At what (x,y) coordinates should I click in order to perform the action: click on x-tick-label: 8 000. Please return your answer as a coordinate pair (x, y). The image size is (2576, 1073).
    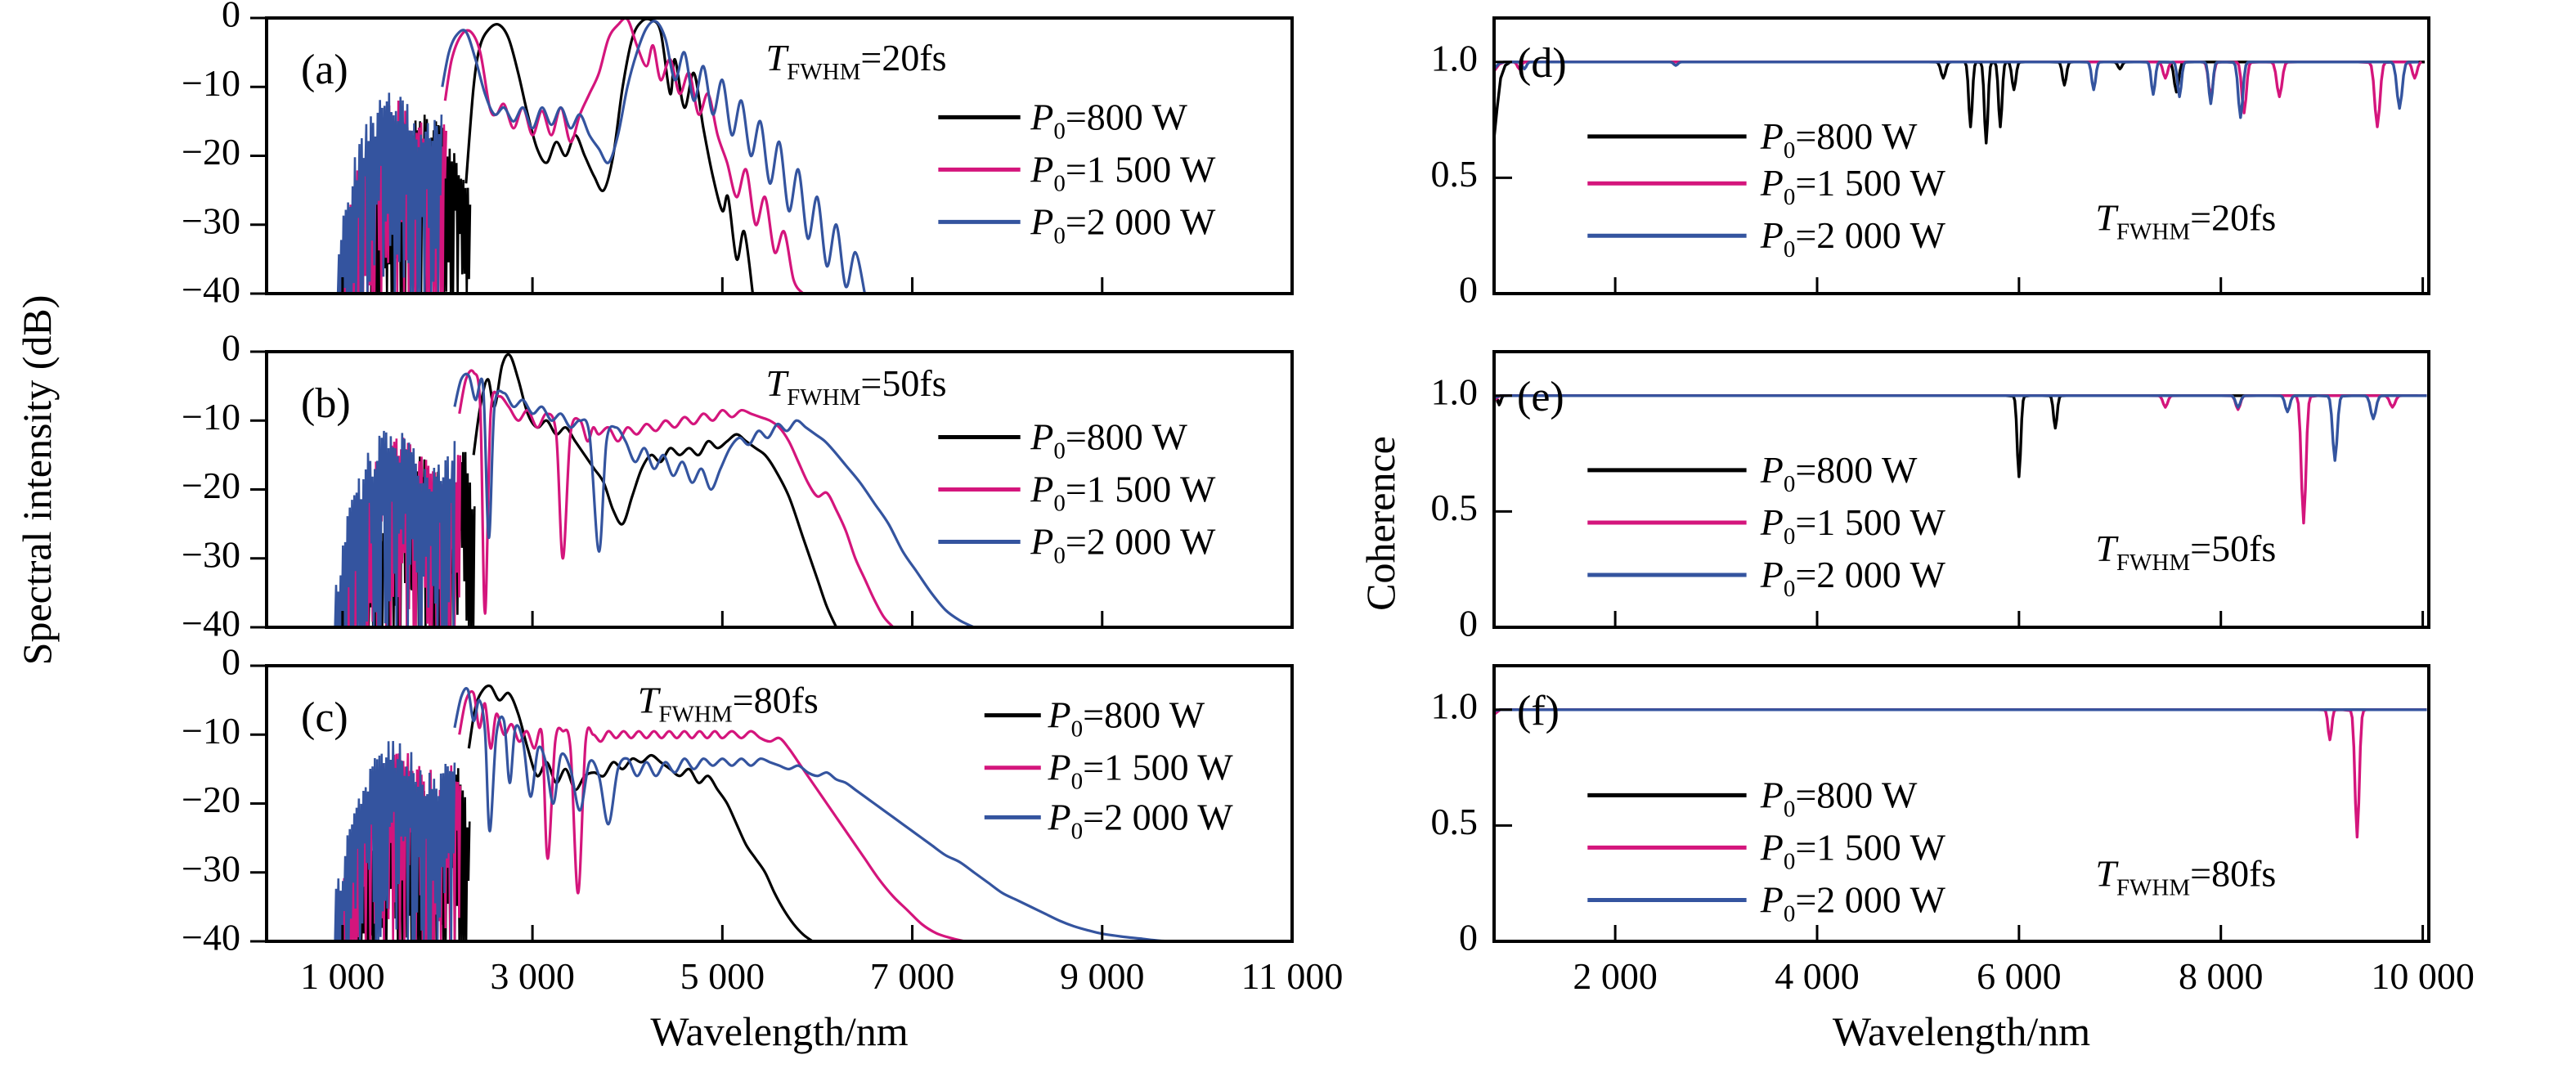
    Looking at the image, I should click on (2221, 976).